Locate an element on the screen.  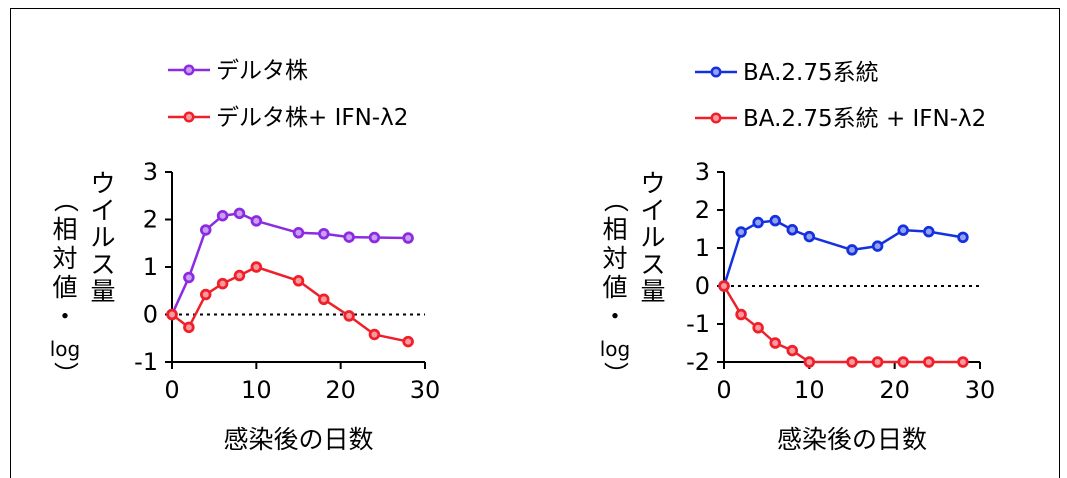
legend-entry: デルタ株+ IFN-λ2 is located at coordinates (288, 118).